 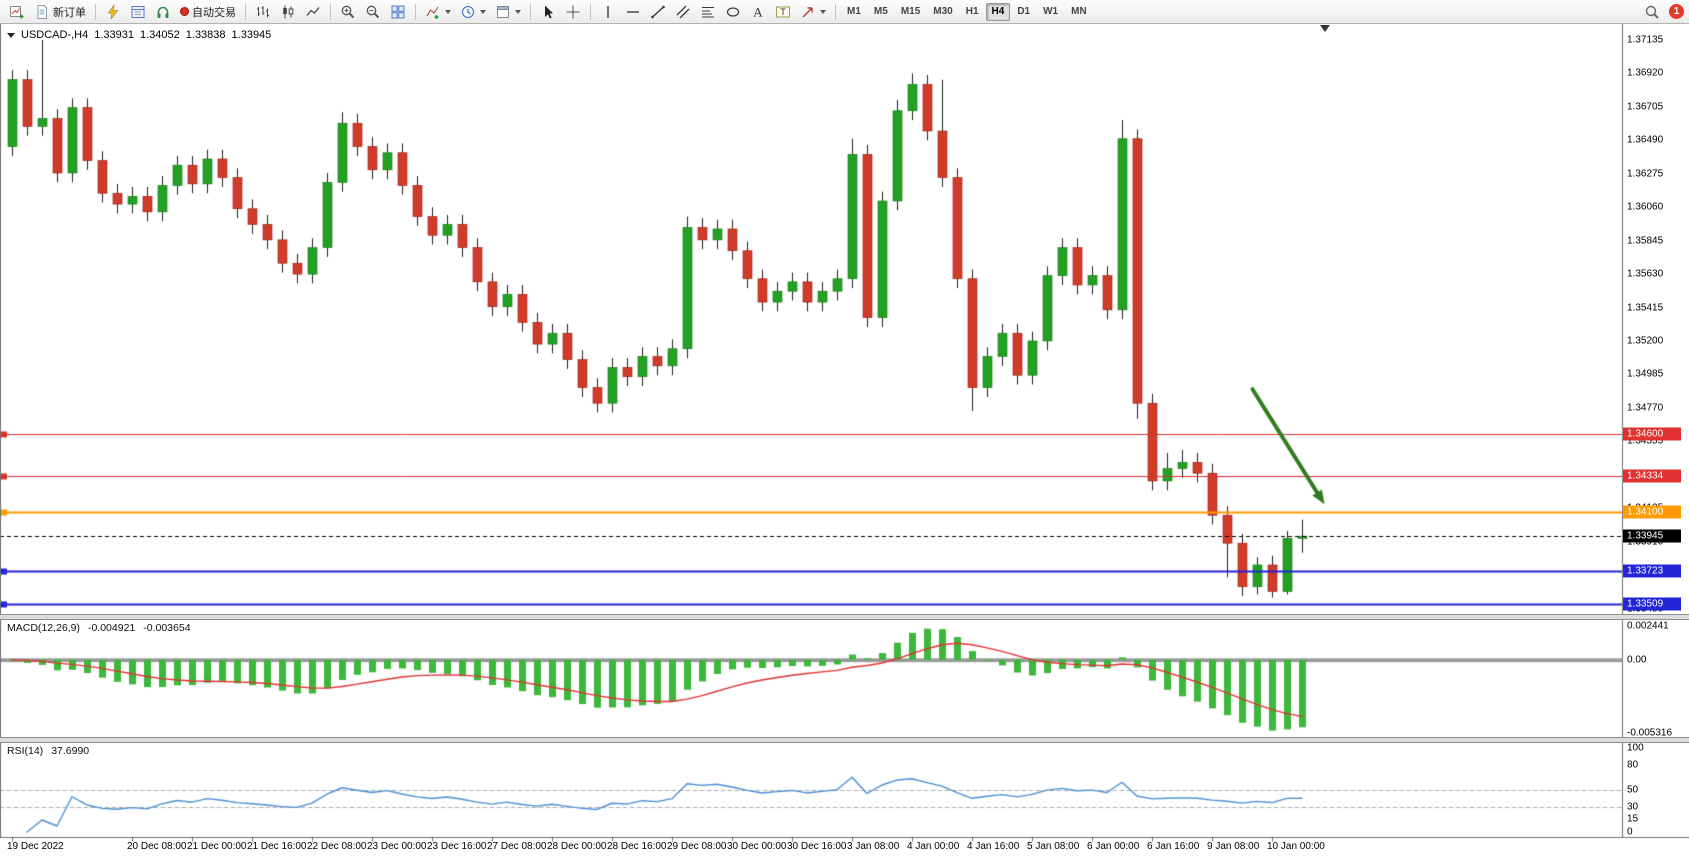 I want to click on line-chart-button, so click(x=313, y=12).